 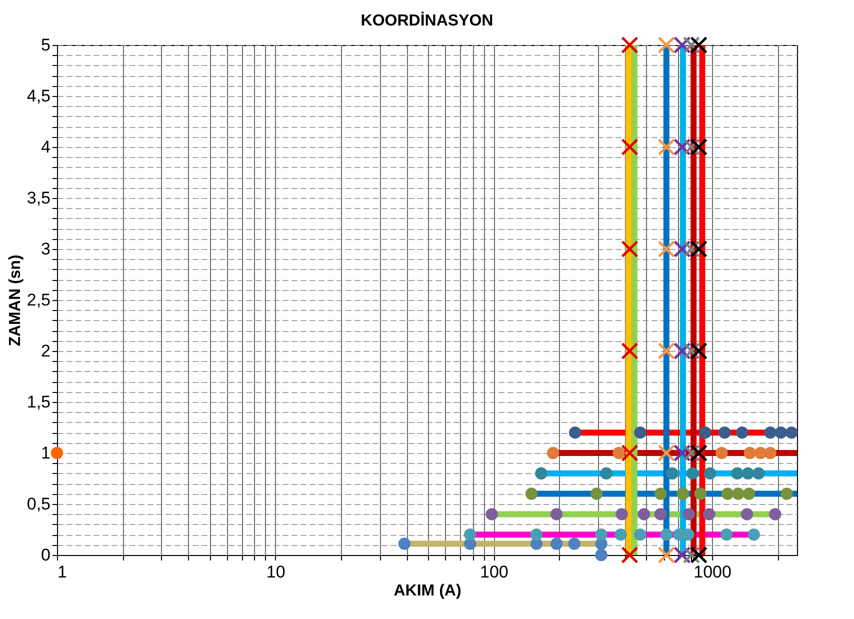 I want to click on y-tick-label: 5, so click(x=45, y=45).